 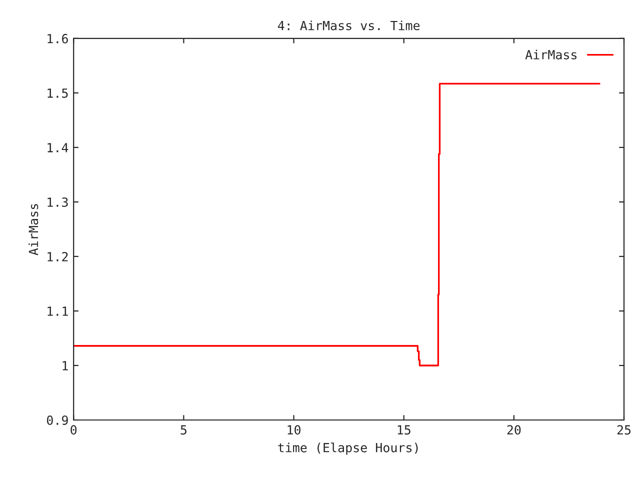 I want to click on y-tick-label: 1.3, so click(x=58, y=202).